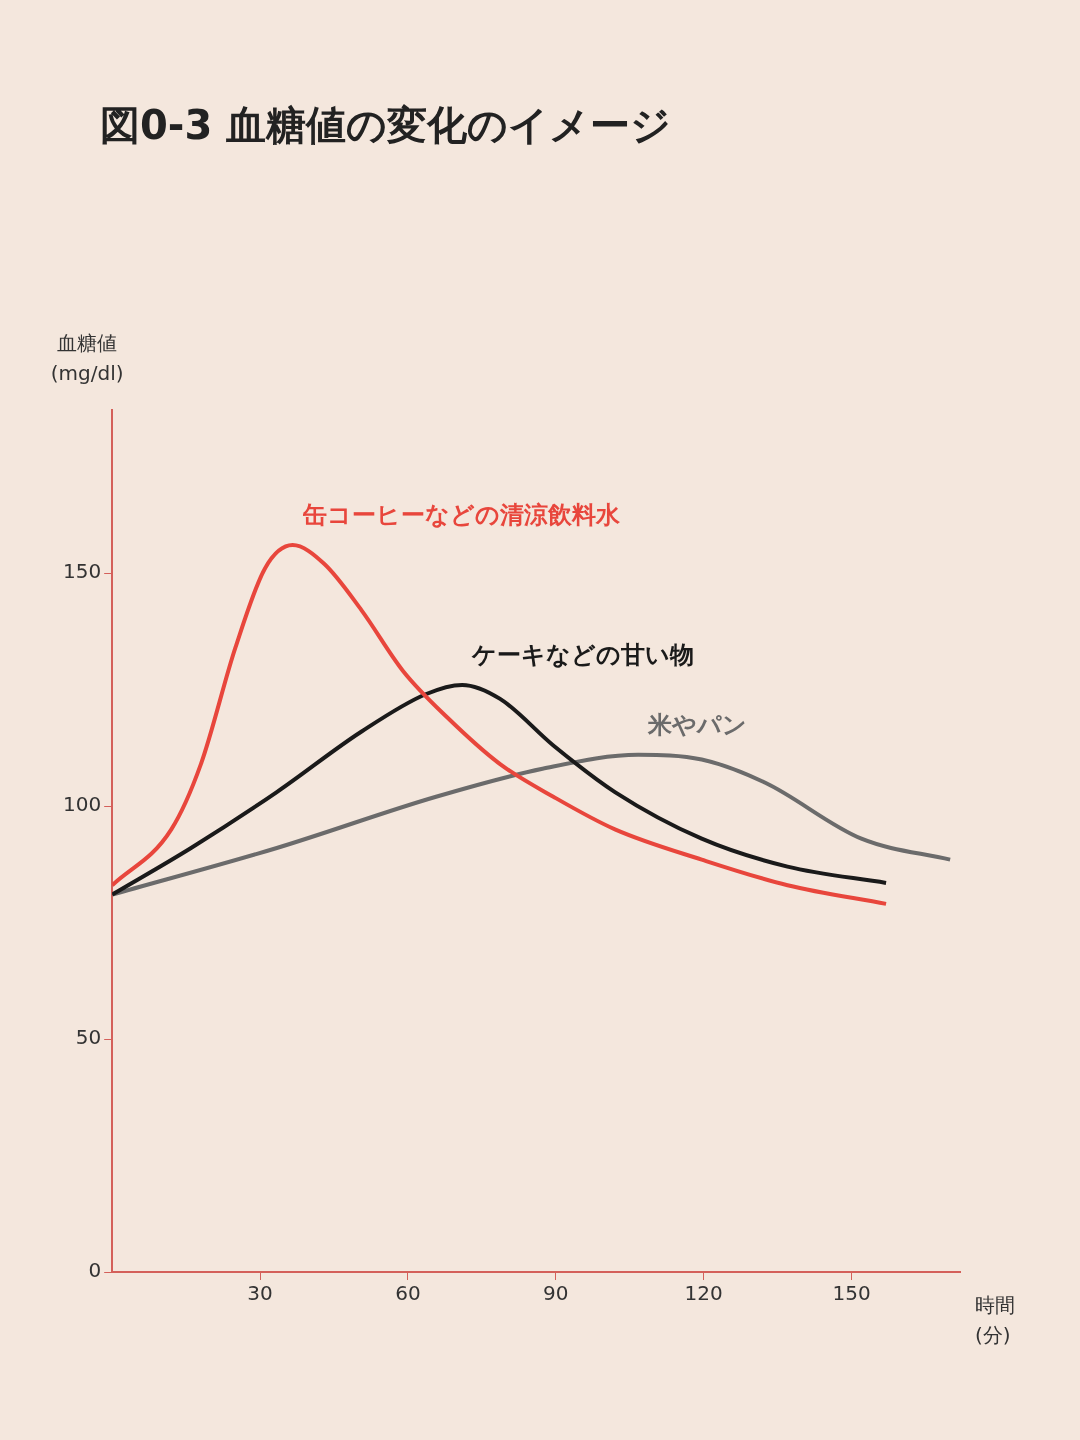 This screenshot has height=1440, width=1080. What do you see at coordinates (87, 358) in the screenshot?
I see `y-axis-title: 血糖値 (mg/dl)` at bounding box center [87, 358].